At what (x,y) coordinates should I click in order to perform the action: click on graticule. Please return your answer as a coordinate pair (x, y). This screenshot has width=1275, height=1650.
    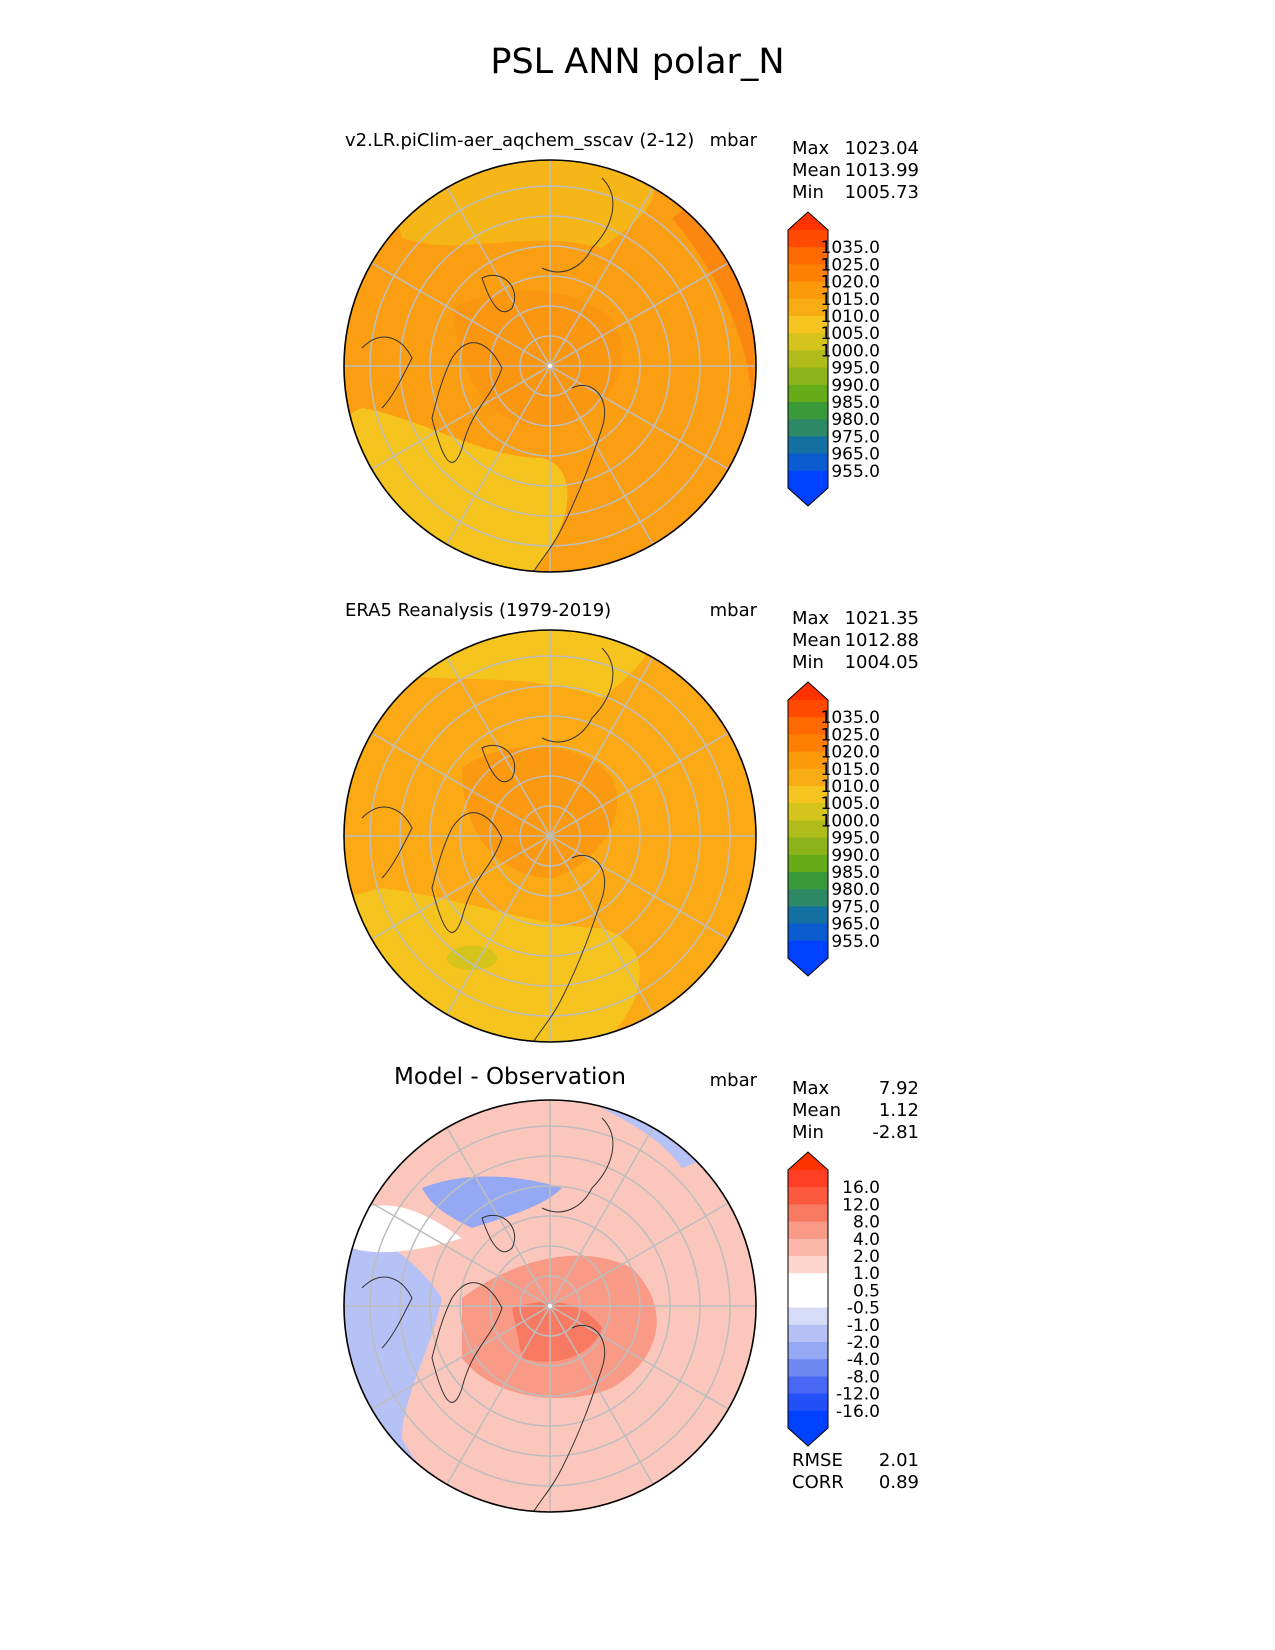
    Looking at the image, I should click on (550, 836).